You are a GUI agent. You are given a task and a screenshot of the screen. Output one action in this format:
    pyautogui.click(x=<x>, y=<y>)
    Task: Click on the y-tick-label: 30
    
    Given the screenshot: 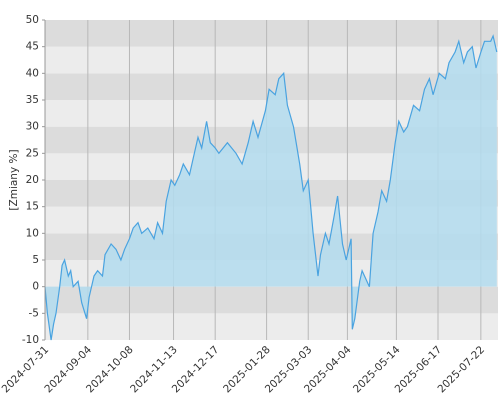 What is the action you would take?
    pyautogui.click(x=32, y=127)
    